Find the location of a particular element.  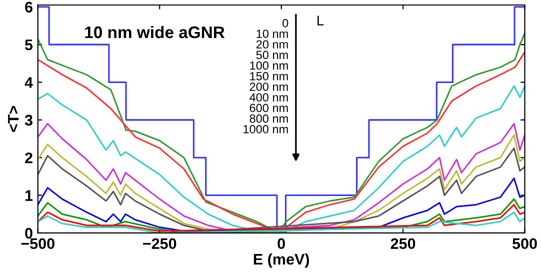

annotation: 1000 nm is located at coordinates (266, 129).